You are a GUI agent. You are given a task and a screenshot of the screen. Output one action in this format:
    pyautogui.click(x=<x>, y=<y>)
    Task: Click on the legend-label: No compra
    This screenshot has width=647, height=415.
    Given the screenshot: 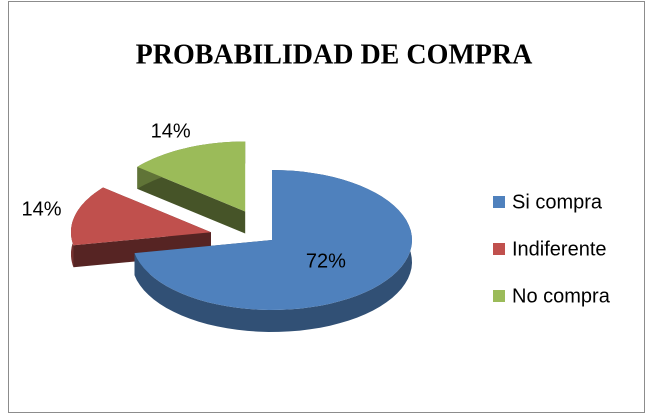 What is the action you would take?
    pyautogui.click(x=561, y=296)
    